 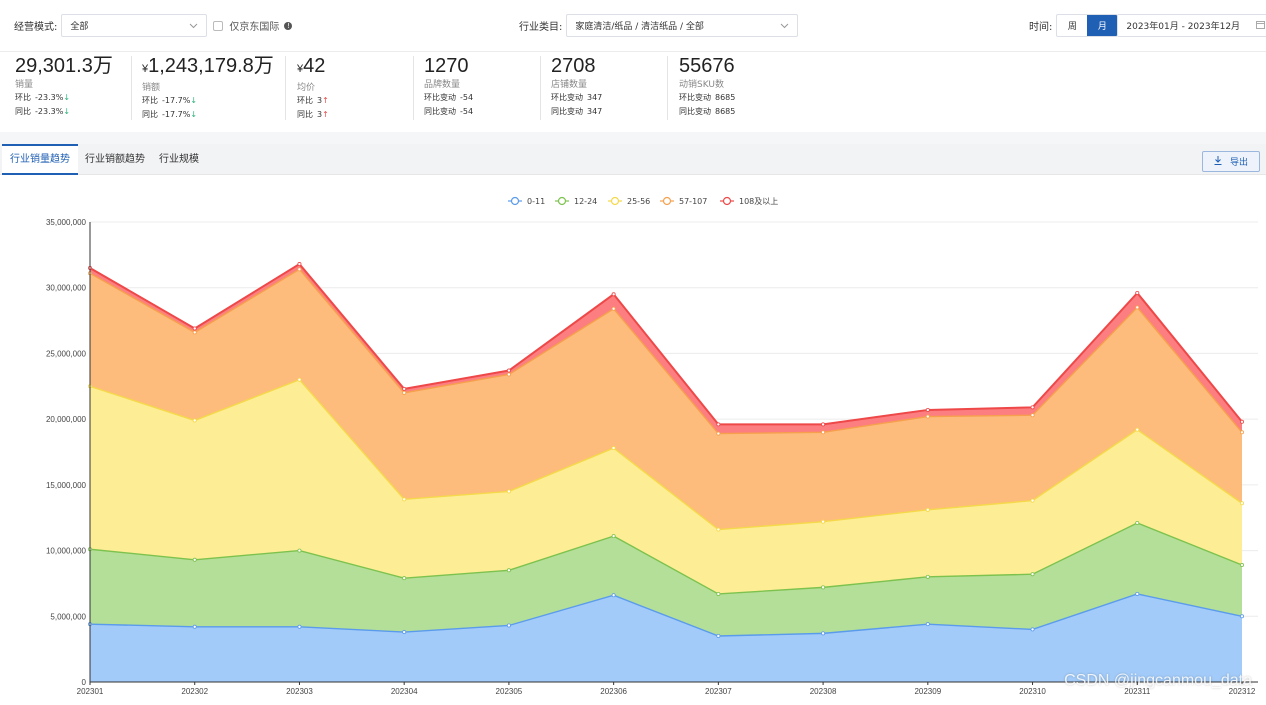 I want to click on tab-industry-scale: 行业规模, so click(x=179, y=159).